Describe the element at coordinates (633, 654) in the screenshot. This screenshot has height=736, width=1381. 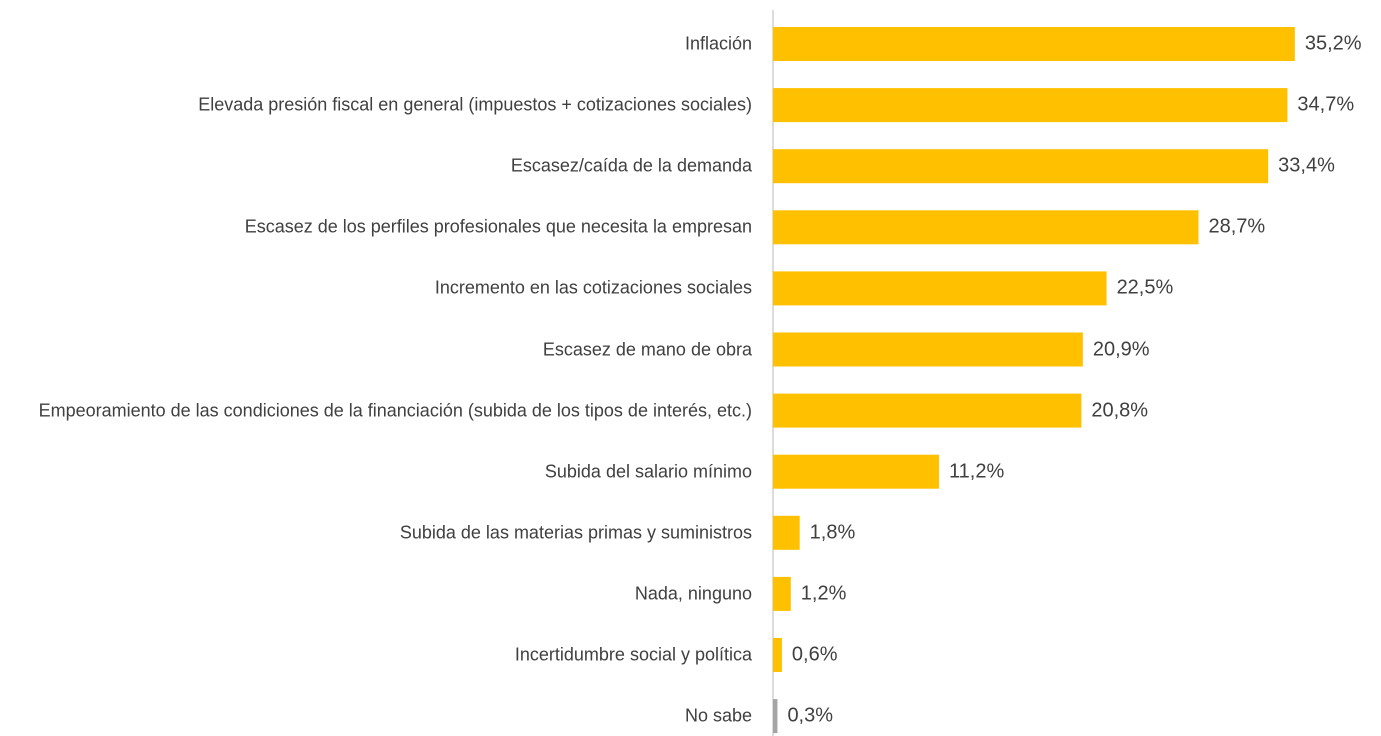
I see `category-label: Incertidumbre social y política` at that location.